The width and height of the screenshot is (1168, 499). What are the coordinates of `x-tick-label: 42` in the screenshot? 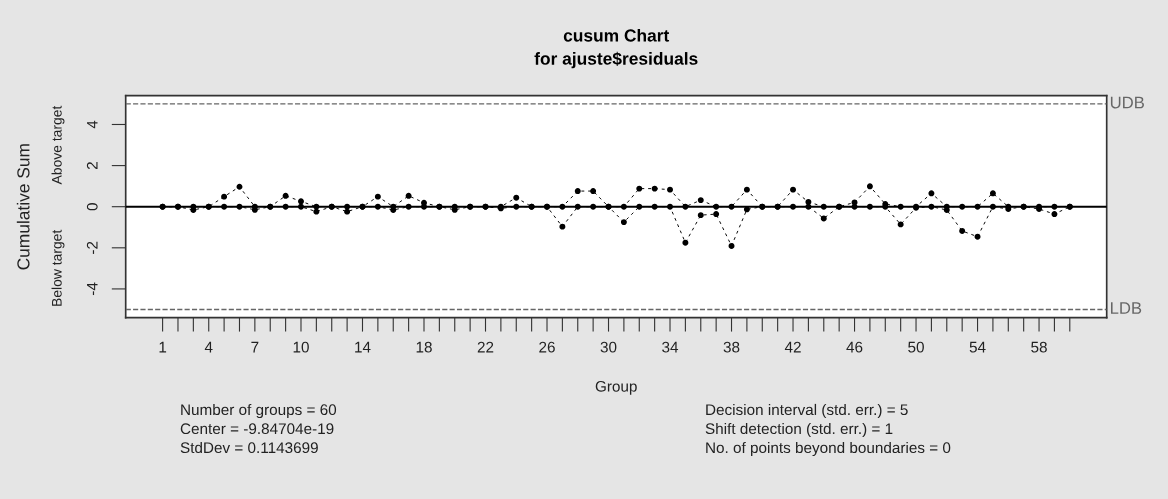 It's located at (792, 347).